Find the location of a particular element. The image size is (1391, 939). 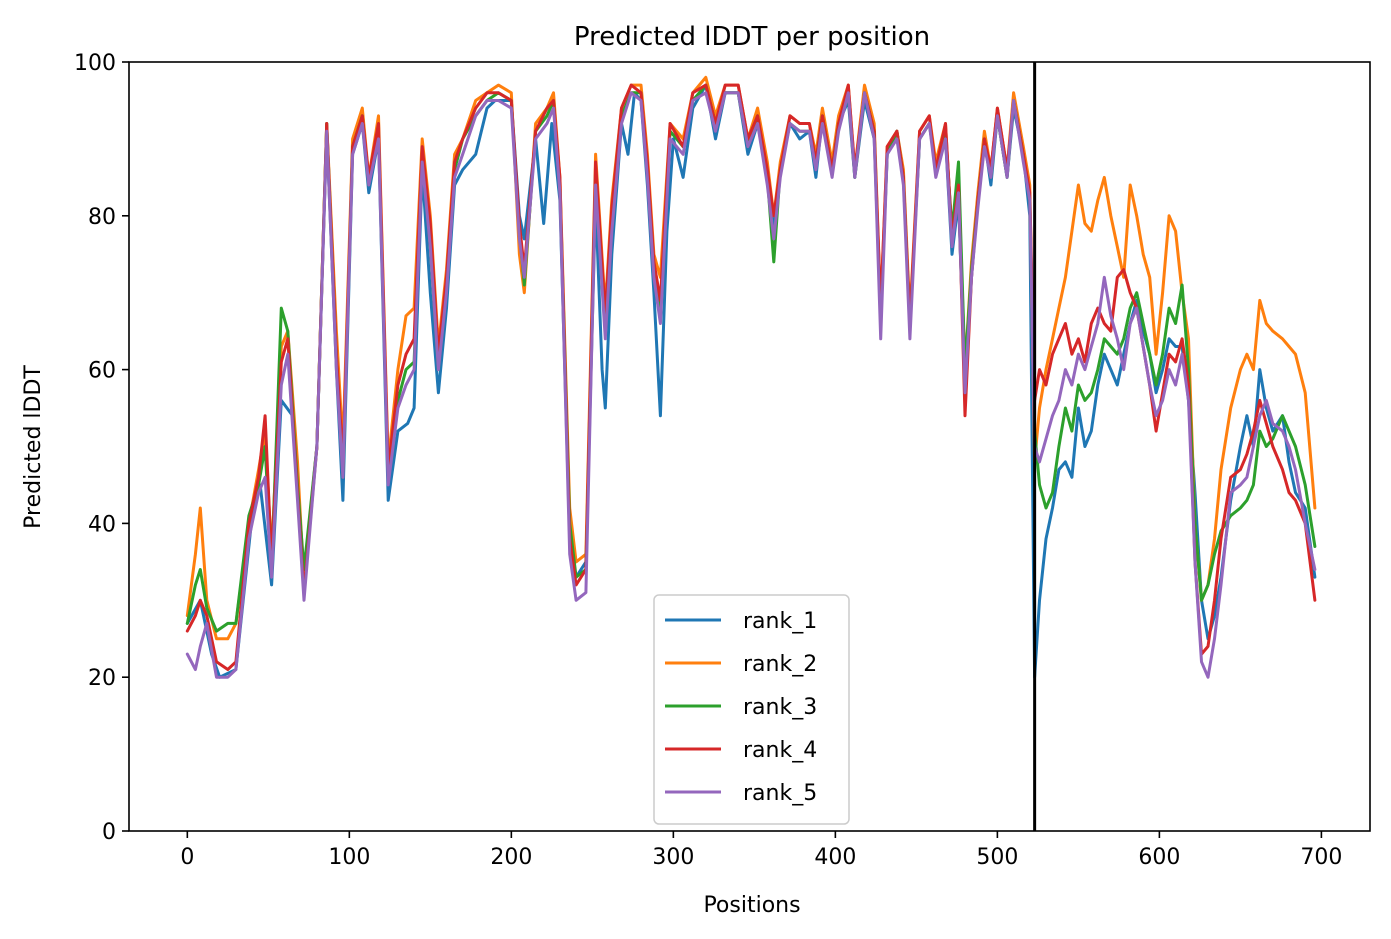

x-tick-label: 200 is located at coordinates (511, 857).